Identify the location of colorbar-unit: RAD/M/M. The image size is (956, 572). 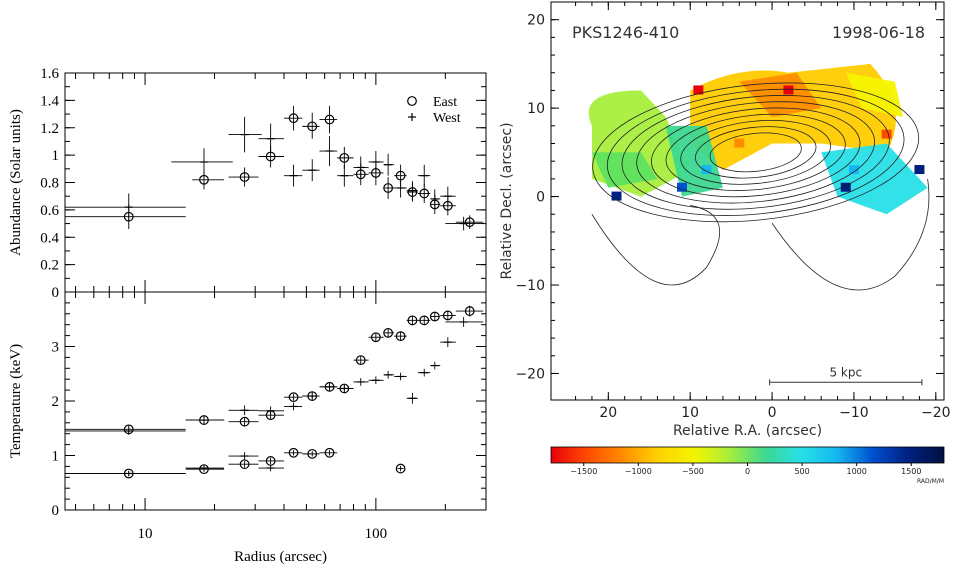
(930, 481).